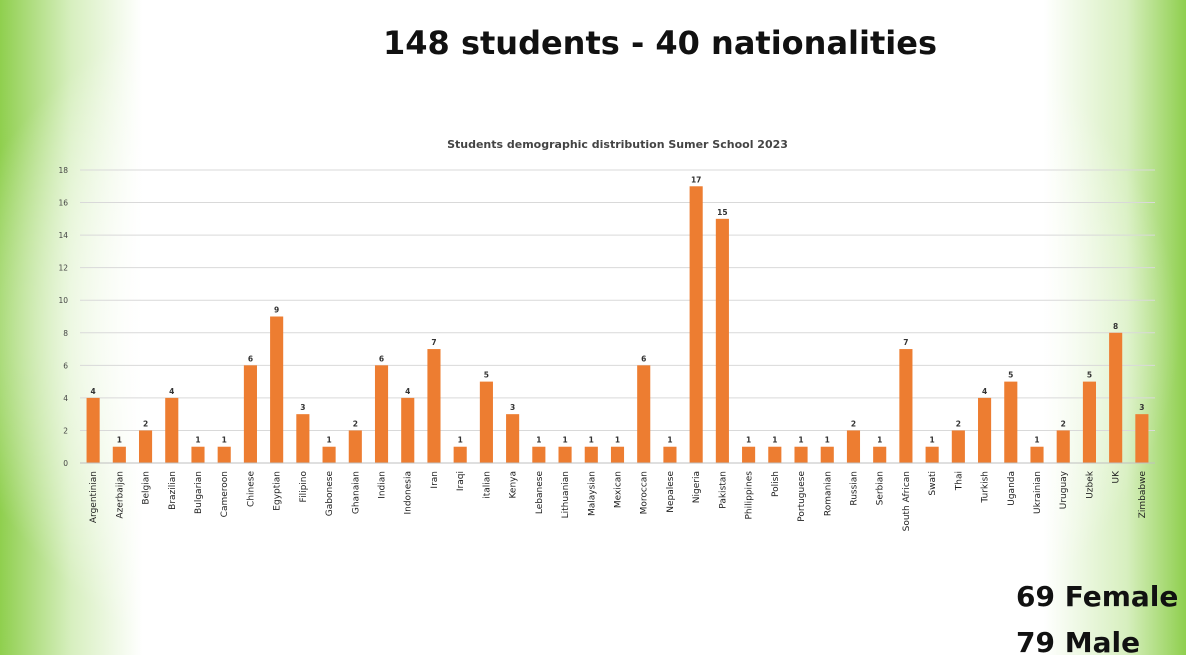  I want to click on bar-south-african, so click(906, 406).